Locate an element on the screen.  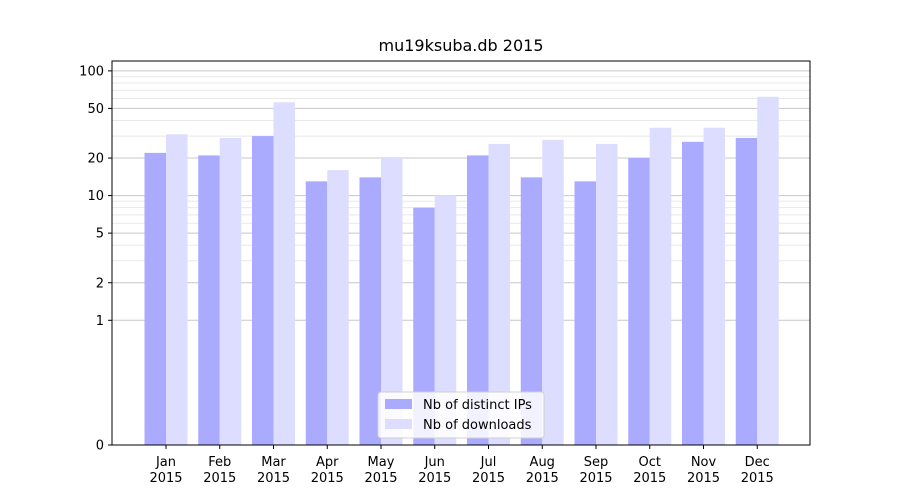
x-tick-label: Aug 2015 is located at coordinates (542, 470).